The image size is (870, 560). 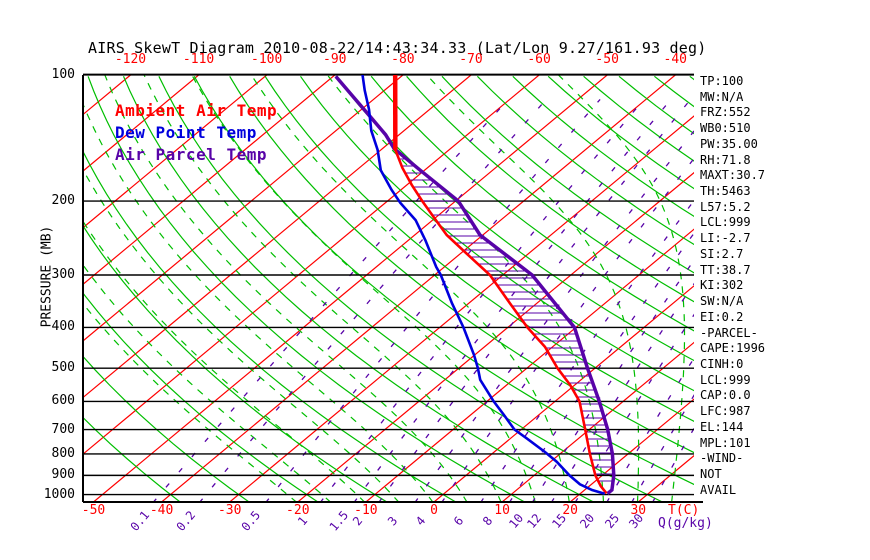 What do you see at coordinates (63, 74) in the screenshot?
I see `pressure-tick-label: 100` at bounding box center [63, 74].